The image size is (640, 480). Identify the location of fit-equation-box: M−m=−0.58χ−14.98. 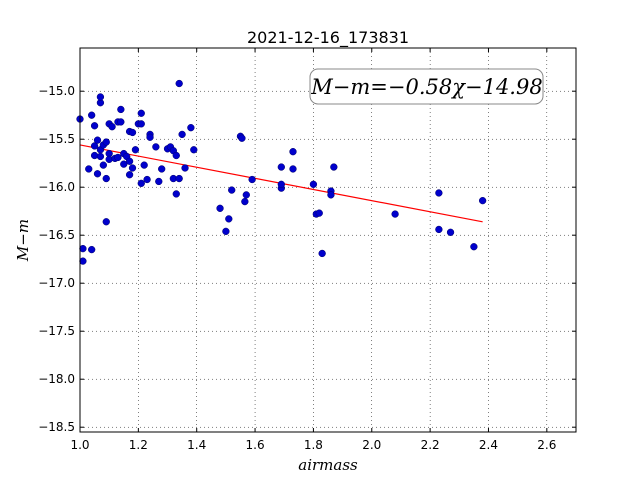
(426, 86).